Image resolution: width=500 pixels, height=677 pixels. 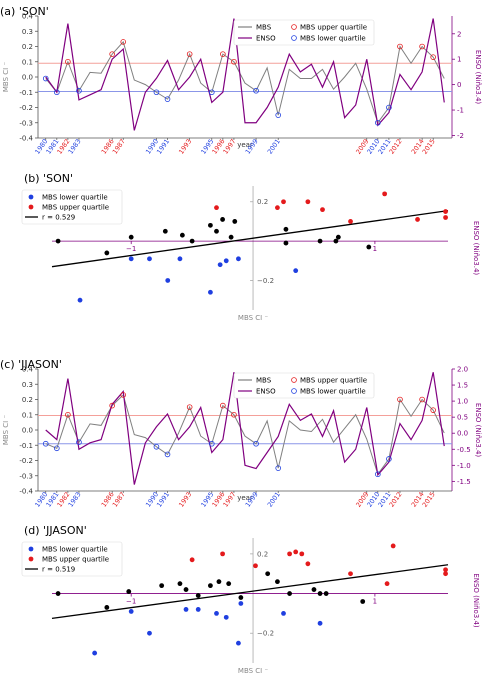 What do you see at coordinates (333, 381) in the screenshot?
I see `legend-upper-label: MBS upper quartile` at bounding box center [333, 381].